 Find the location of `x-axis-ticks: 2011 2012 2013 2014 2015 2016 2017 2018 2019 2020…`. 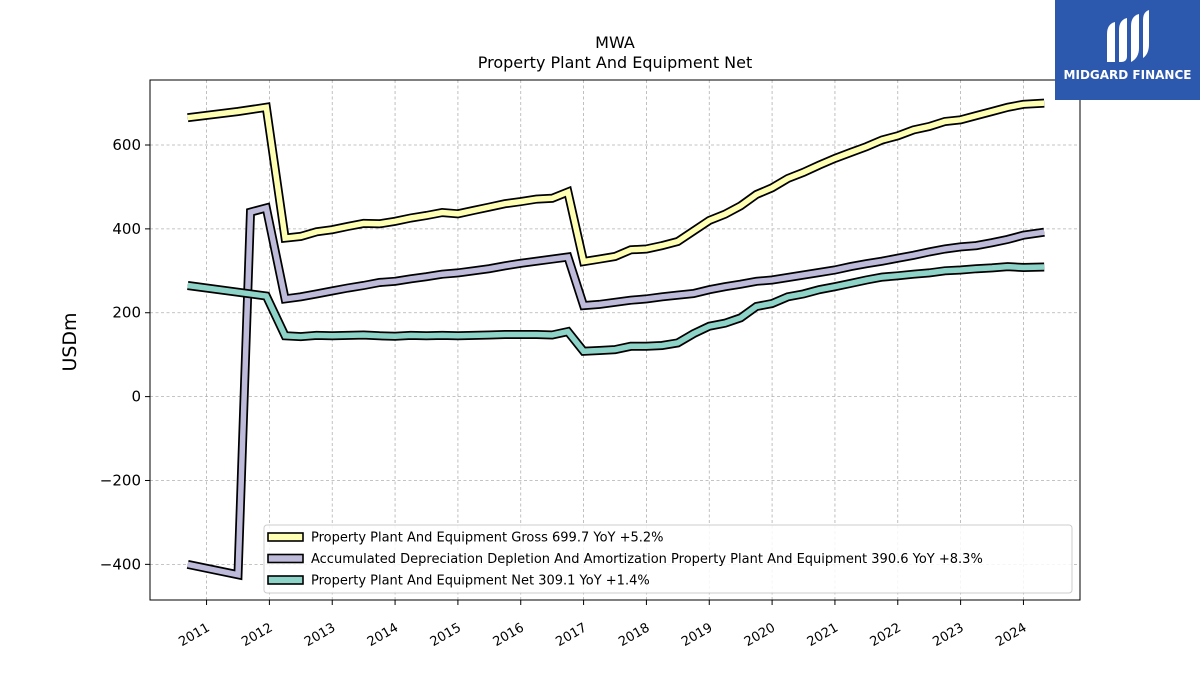

x-axis-ticks: 2011 2012 2013 2014 2015 2016 2017 2018 2019 2020… is located at coordinates (602, 625).